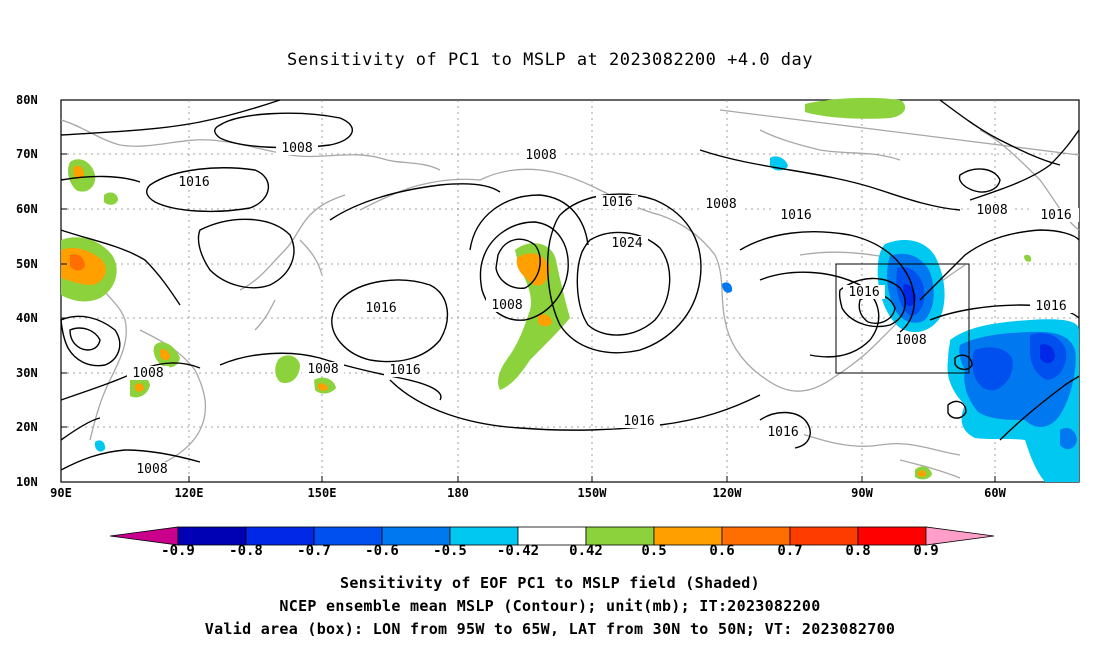 Image resolution: width=1100 pixels, height=650 pixels. I want to click on colorbar-label: -0.8, so click(246, 551).